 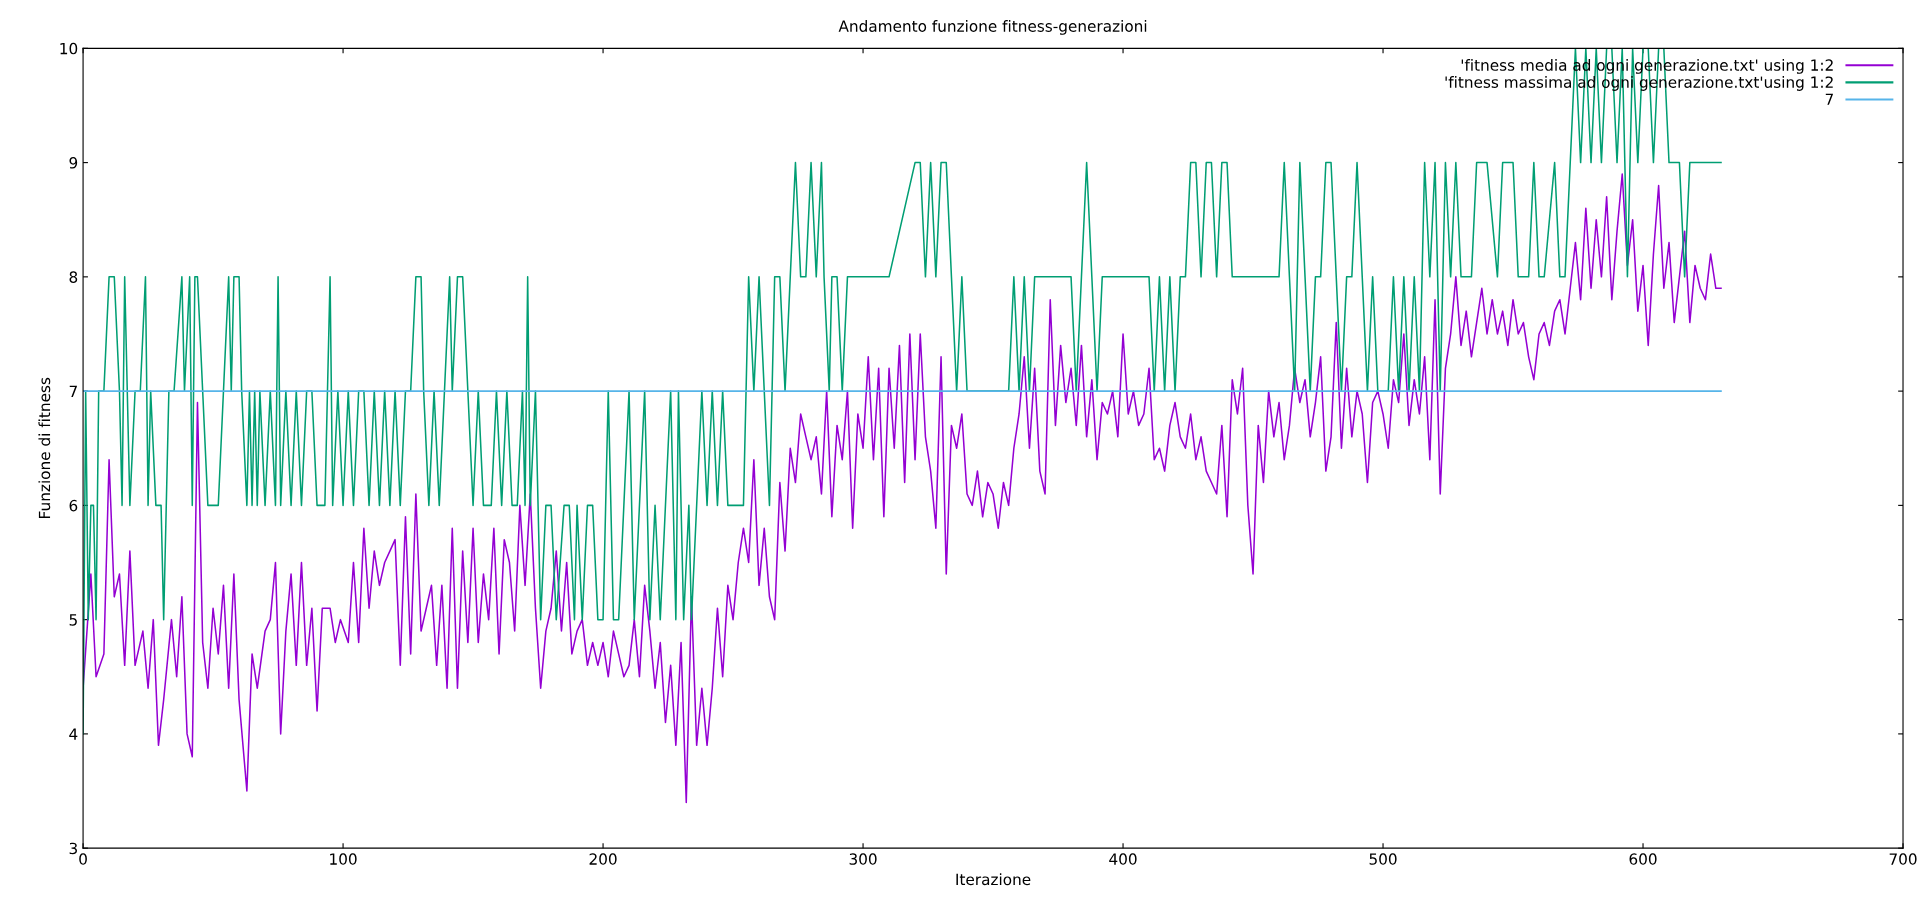 What do you see at coordinates (69, 48) in the screenshot?
I see `y-tick-label: 10` at bounding box center [69, 48].